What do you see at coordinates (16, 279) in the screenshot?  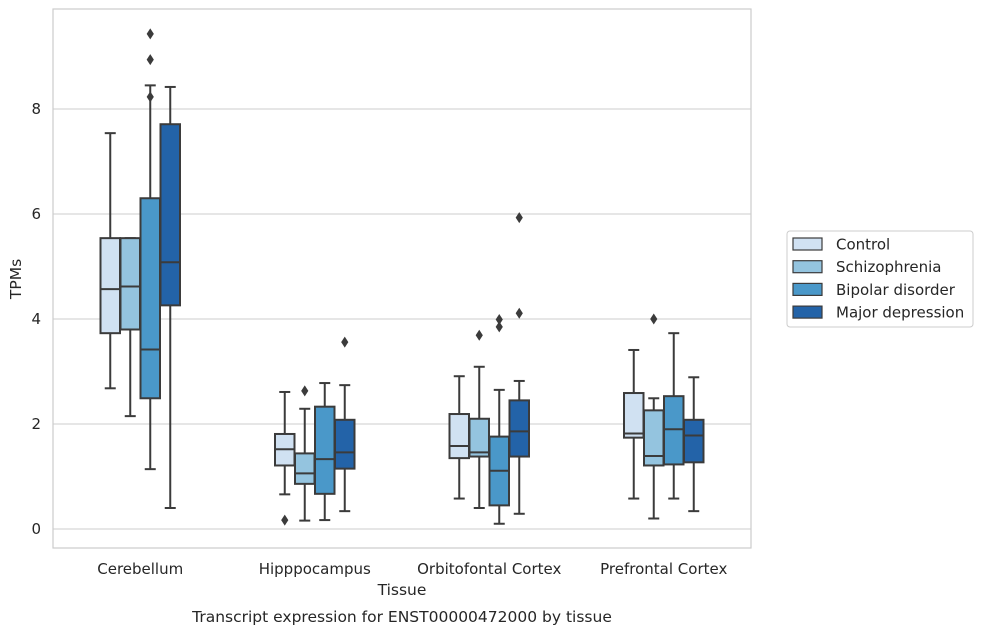 I see `y-axis-label: TPMs` at bounding box center [16, 279].